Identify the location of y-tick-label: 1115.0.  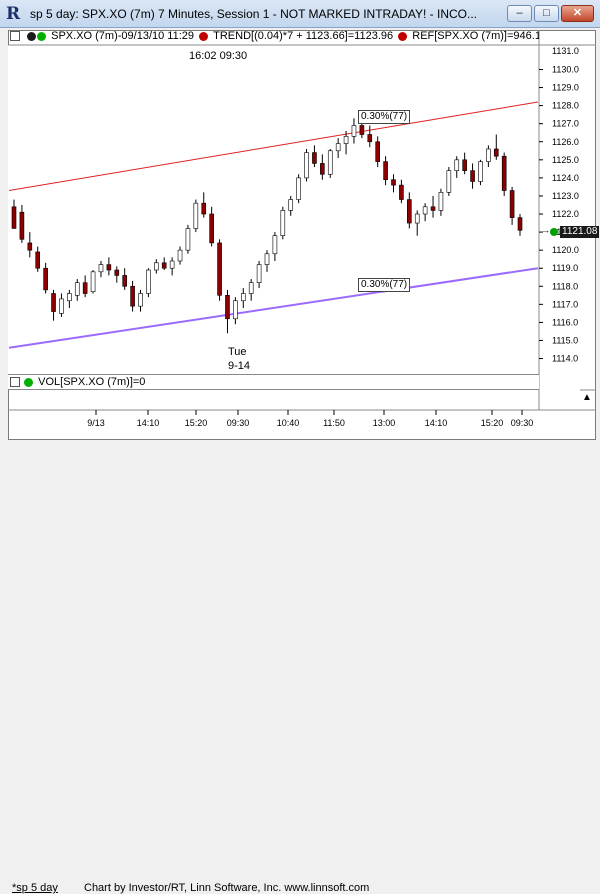
(565, 340).